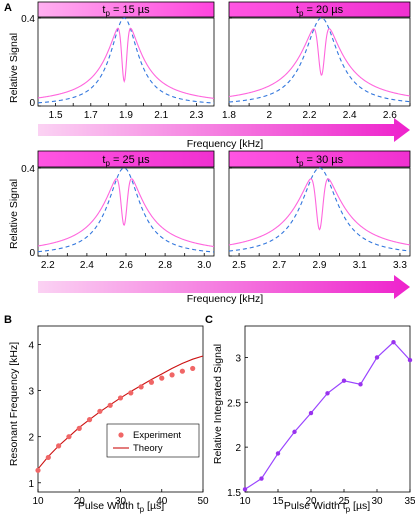  Describe the element at coordinates (14, 214) in the screenshot. I see `panel-a-ylabel-bottom: Relative Signal` at that location.